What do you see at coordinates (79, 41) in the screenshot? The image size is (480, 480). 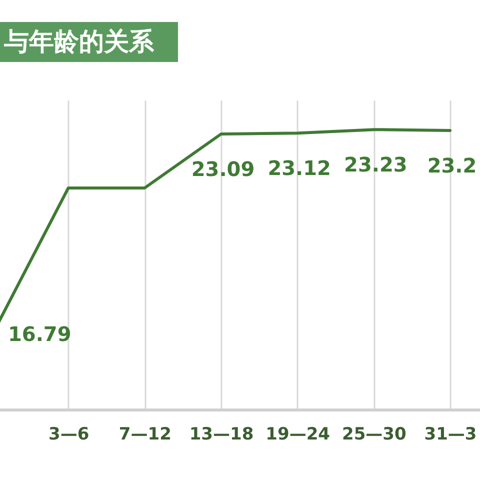 I see `chart-title: 与年龄的关系` at bounding box center [79, 41].